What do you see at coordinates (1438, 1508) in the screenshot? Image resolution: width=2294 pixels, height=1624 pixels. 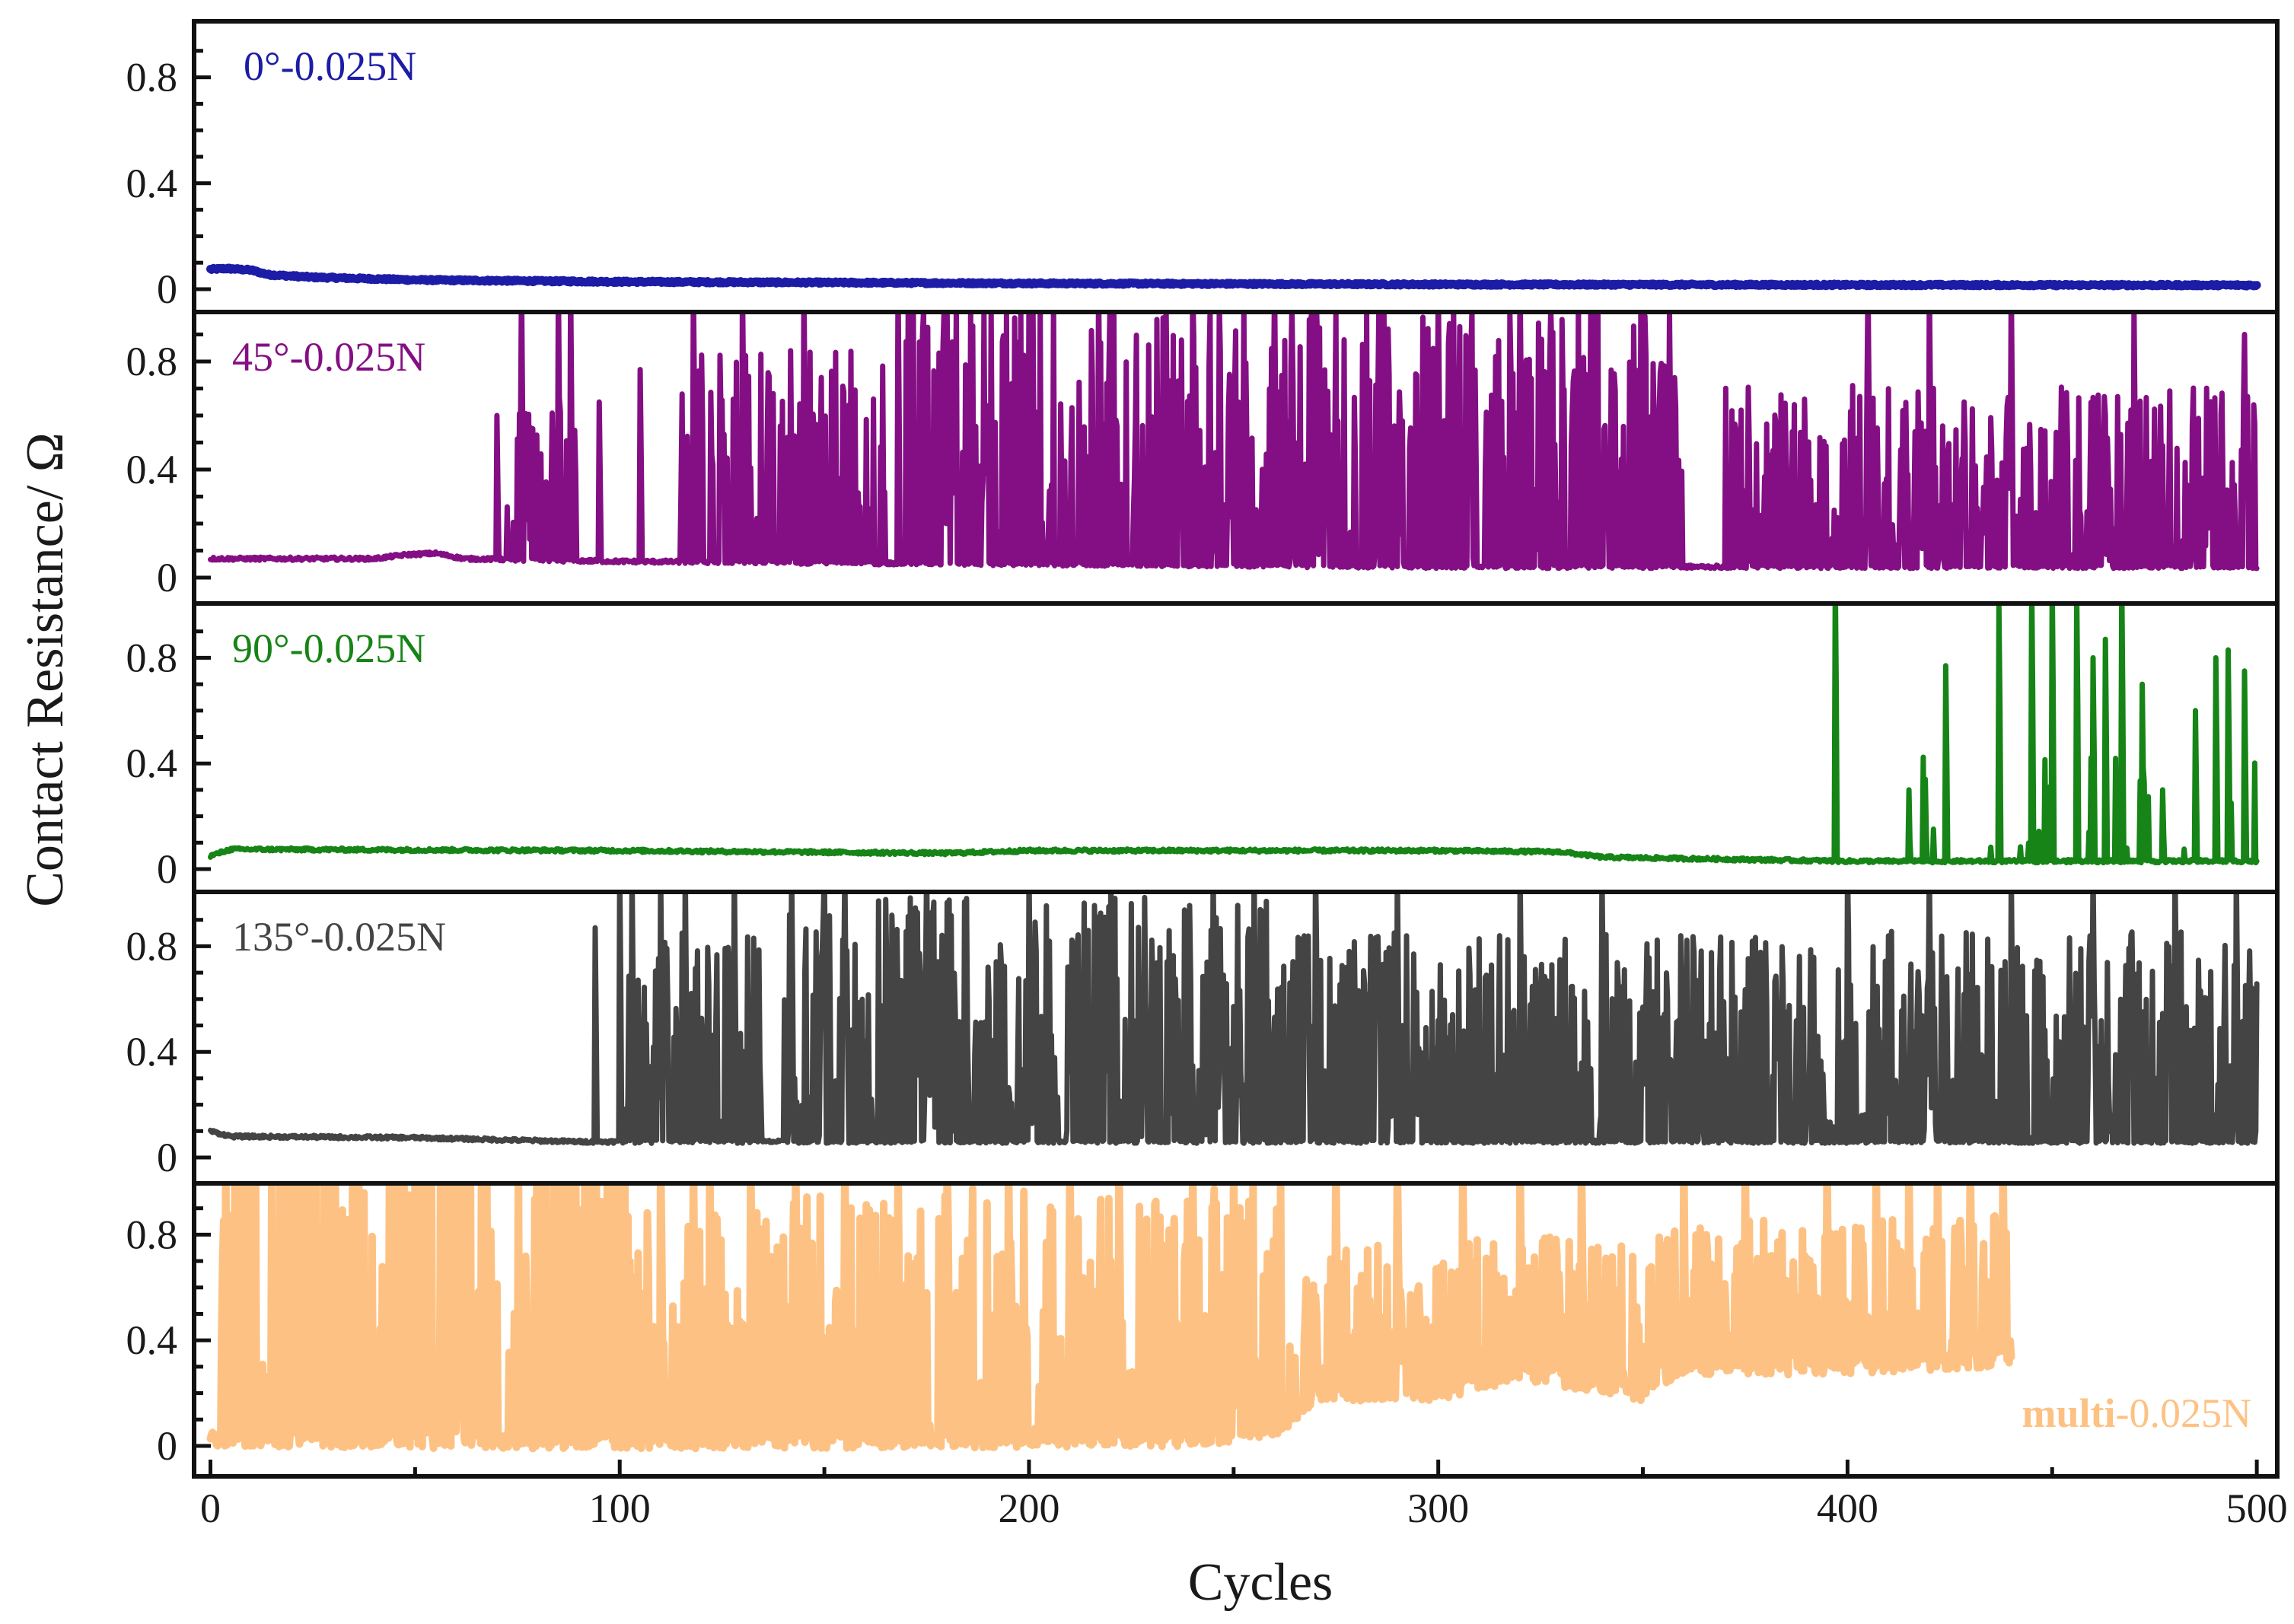 I see `x-tick-label: 300` at bounding box center [1438, 1508].